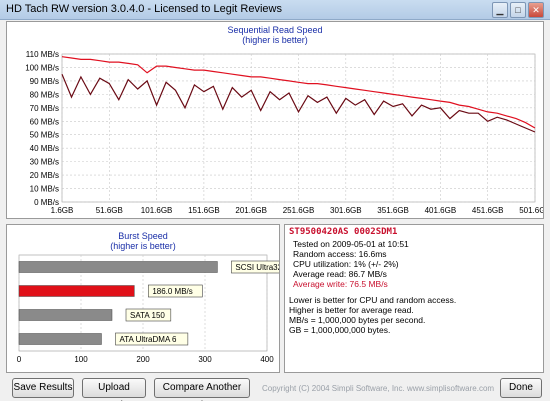 This screenshot has height=401, width=550. I want to click on x-tick-label: 101.6GB, so click(157, 210).